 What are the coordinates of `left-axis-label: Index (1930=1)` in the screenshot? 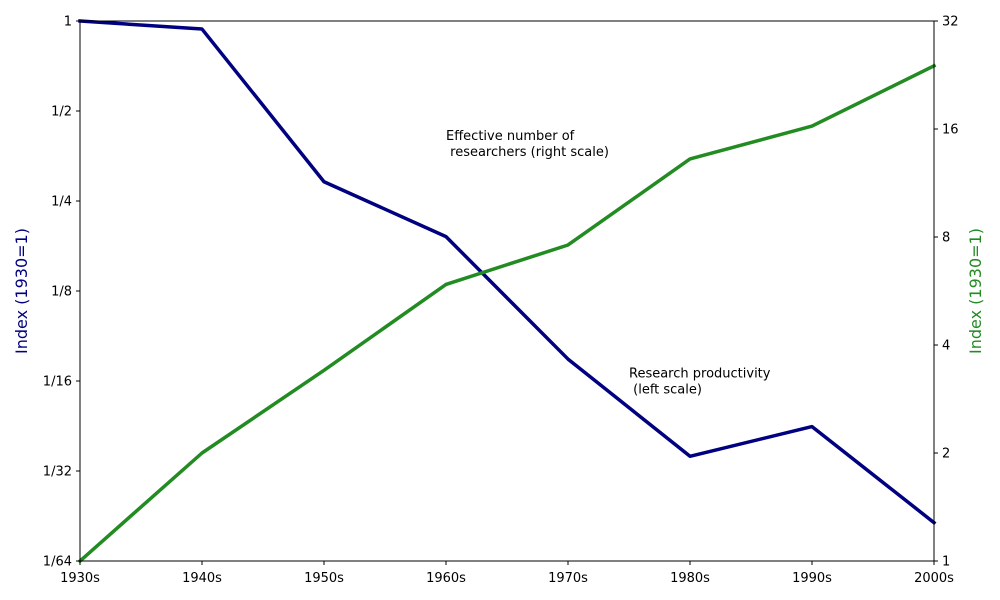 It's located at (21, 291).